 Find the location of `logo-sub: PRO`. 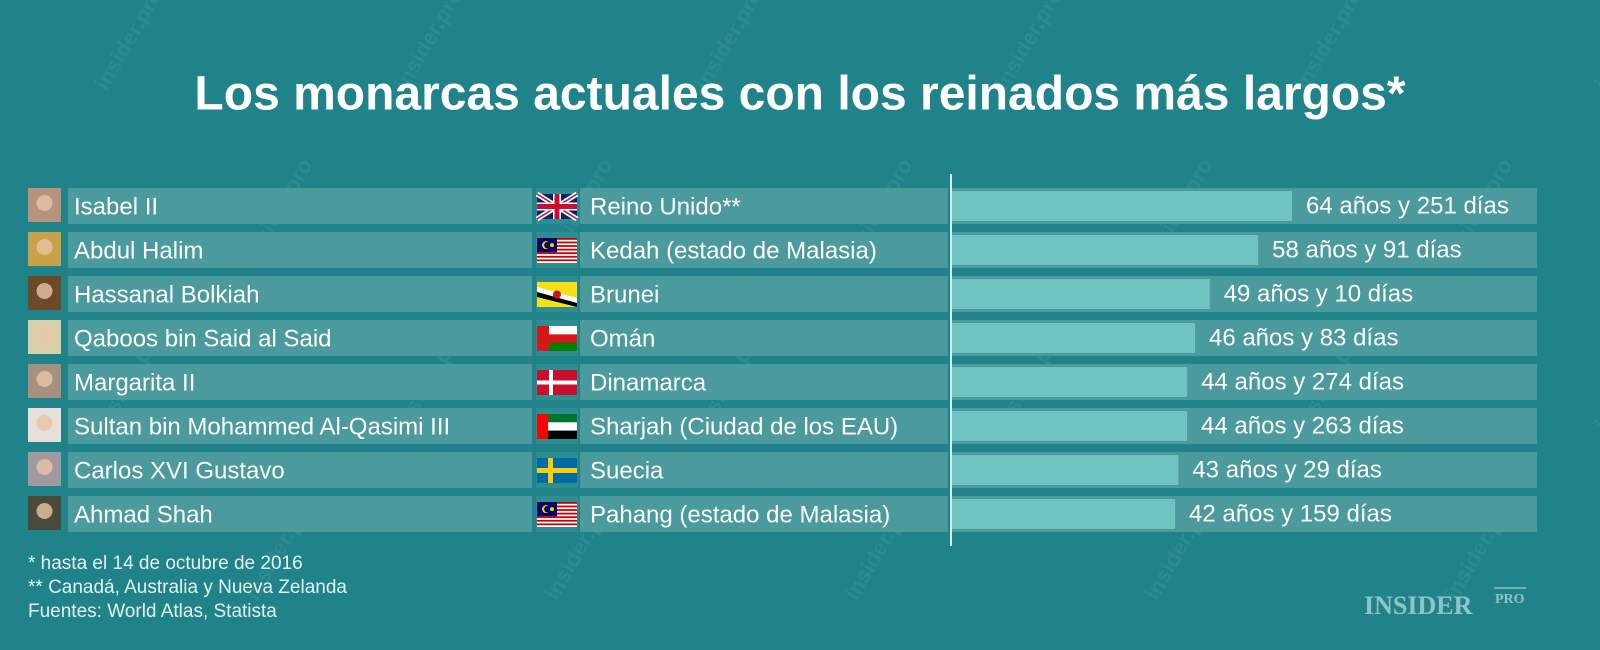

logo-sub: PRO is located at coordinates (1510, 599).